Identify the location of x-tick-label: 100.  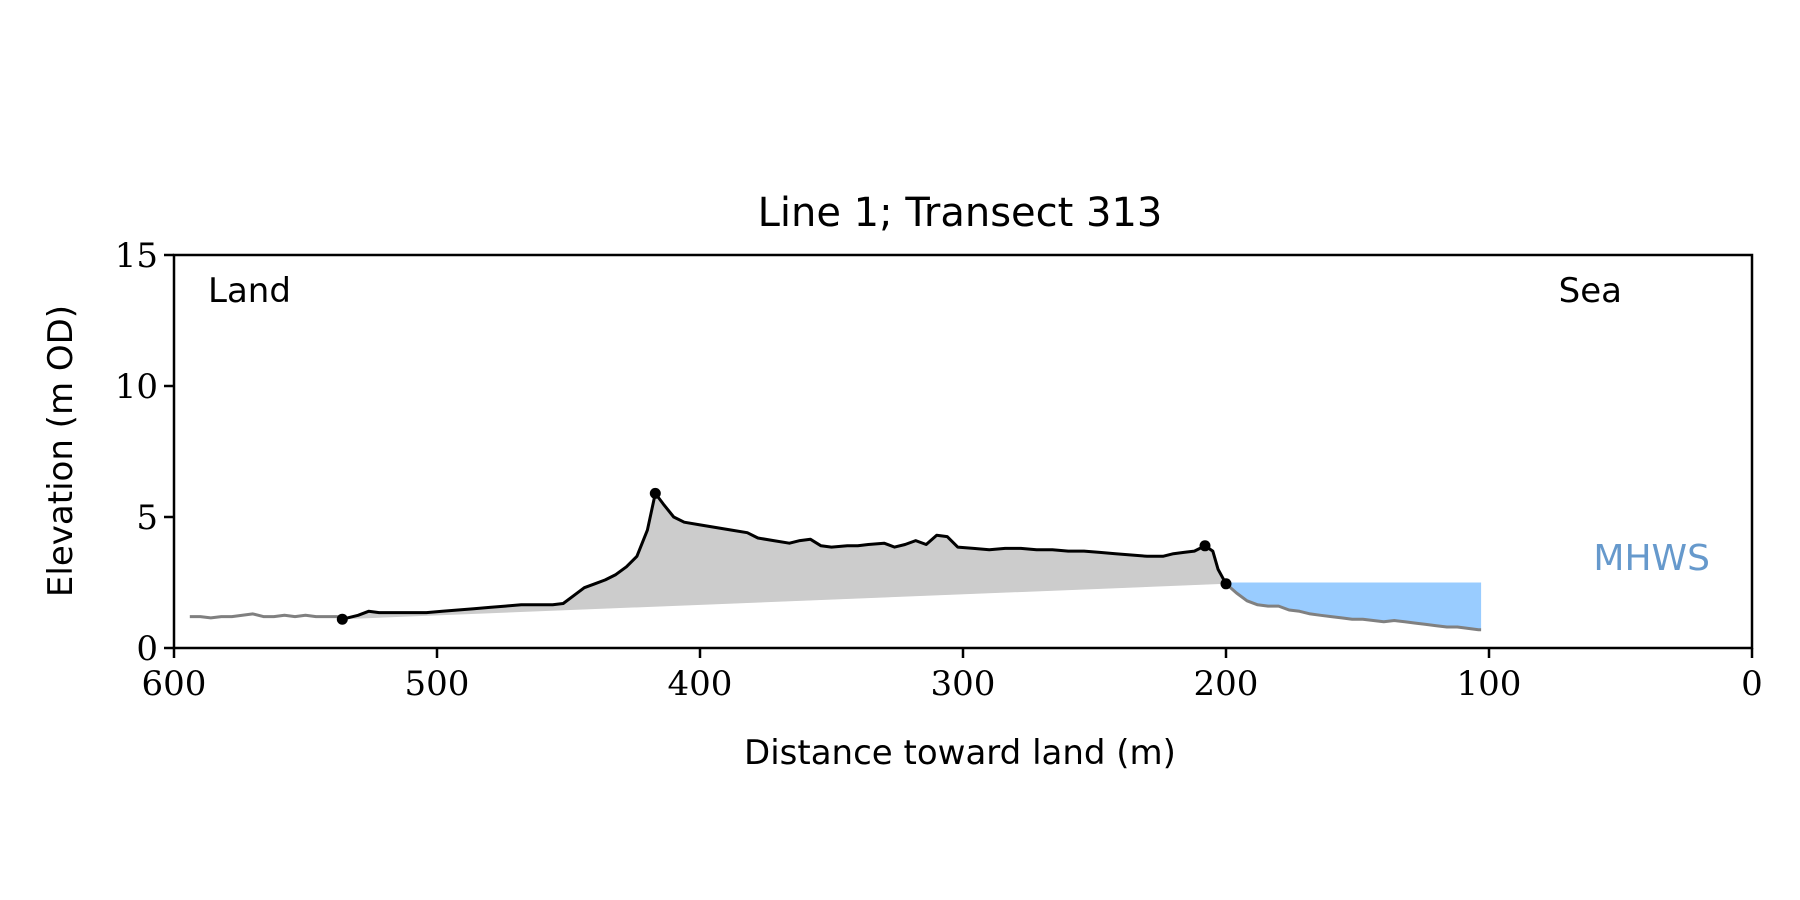
(1489, 684).